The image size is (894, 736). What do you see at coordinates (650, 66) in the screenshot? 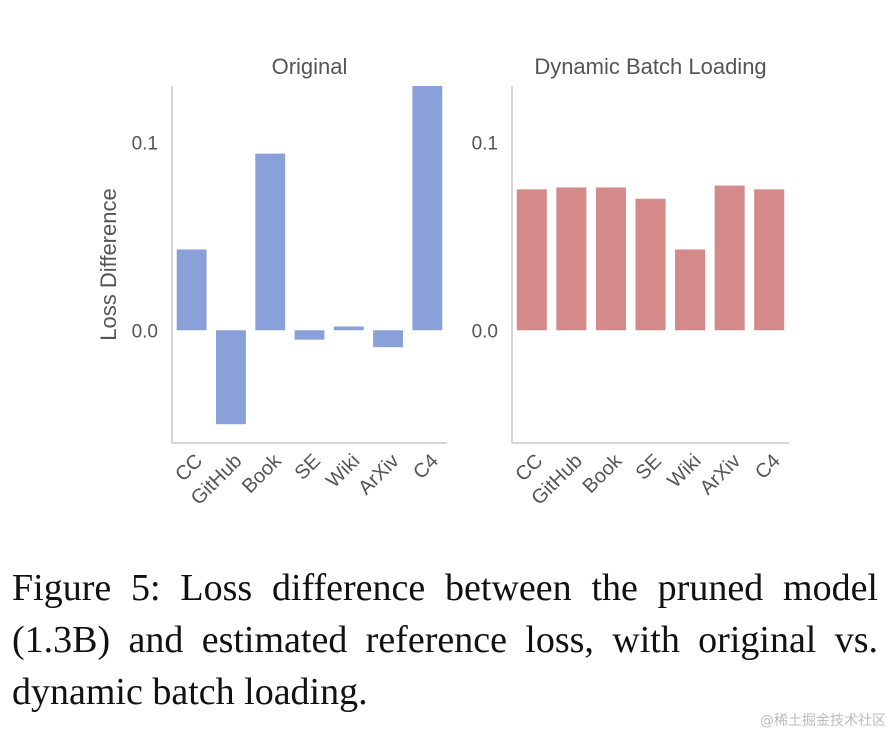
I see `chart-title: Dynamic Batch Loading` at bounding box center [650, 66].